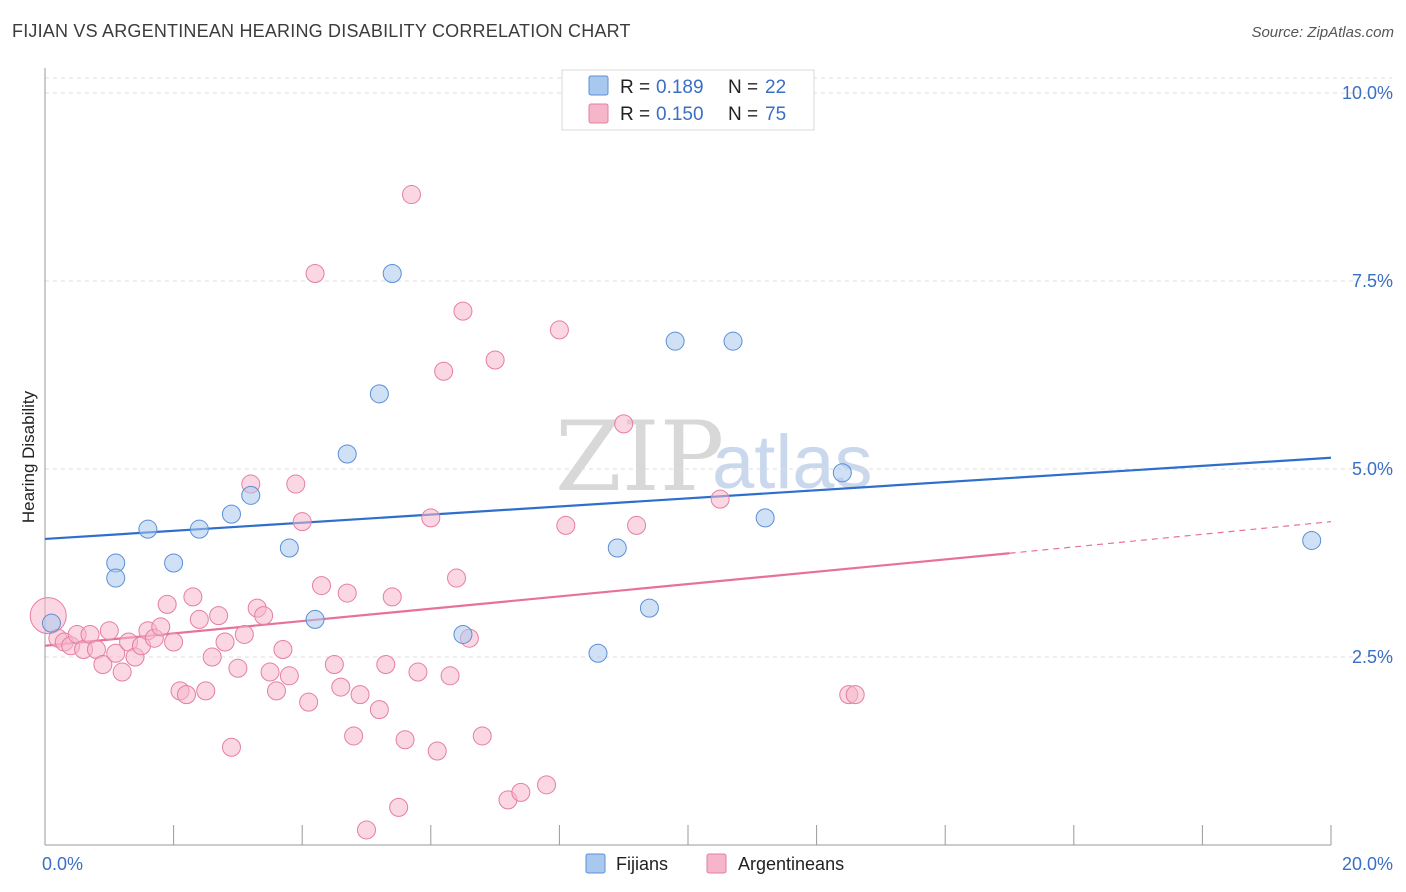 Image resolution: width=1406 pixels, height=892 pixels. What do you see at coordinates (775, 114) in the screenshot?
I see `legend-n-value-2: 75` at bounding box center [775, 114].